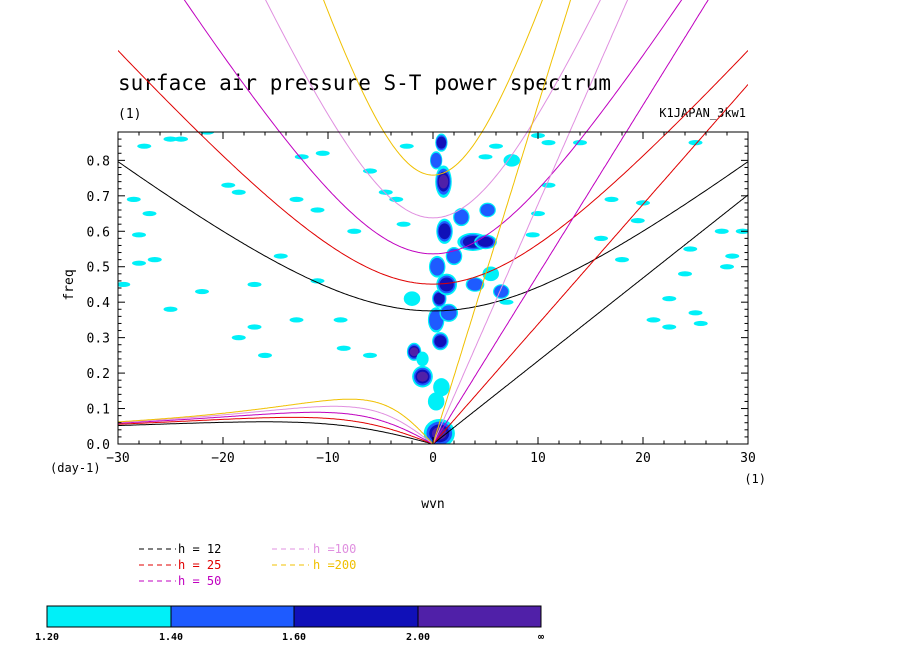 This screenshot has width=904, height=654. What do you see at coordinates (199, 565) in the screenshot?
I see `legend-label-h25: h = 25` at bounding box center [199, 565].